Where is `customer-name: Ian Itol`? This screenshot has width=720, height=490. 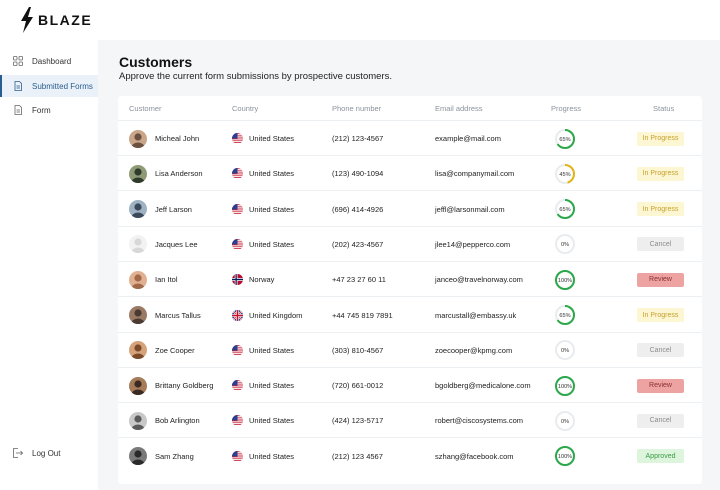 customer-name: Ian Itol is located at coordinates (166, 280).